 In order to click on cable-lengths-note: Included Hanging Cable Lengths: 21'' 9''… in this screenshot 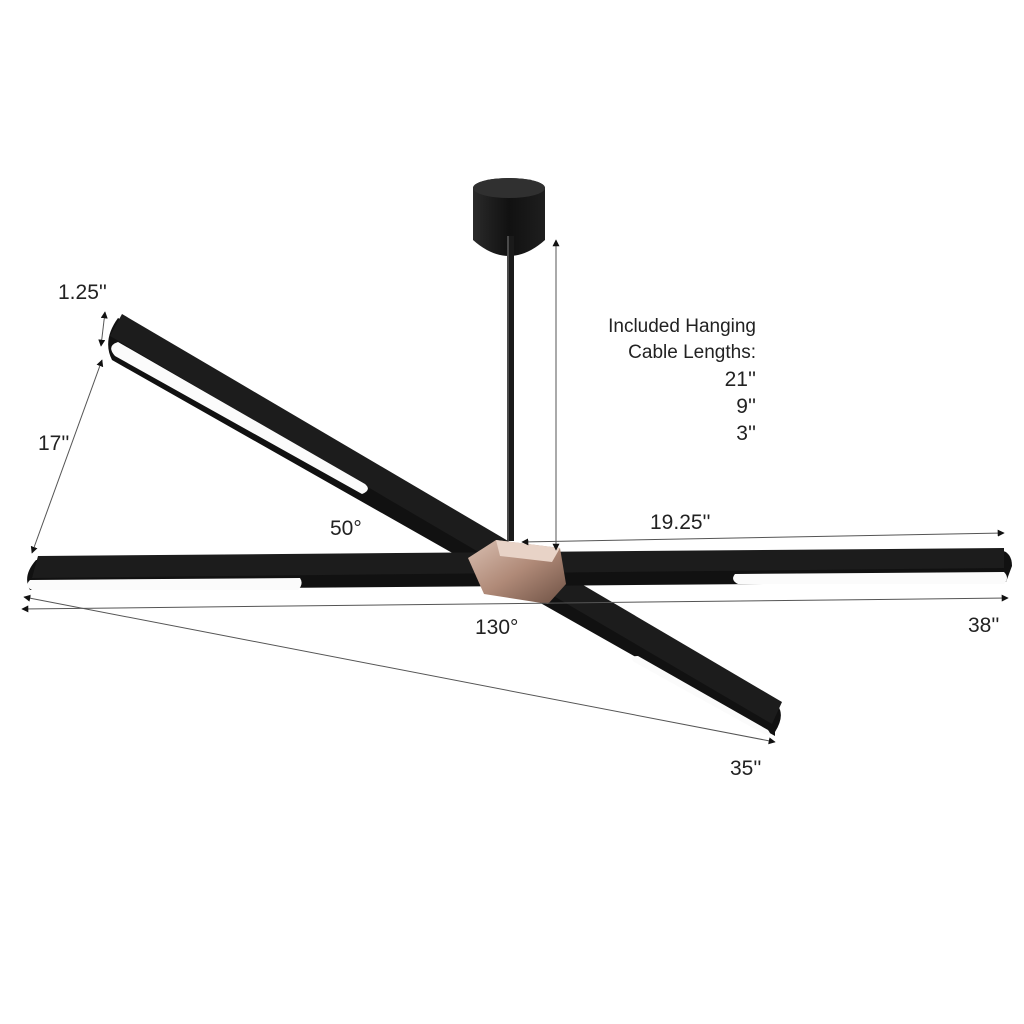, I will do `click(682, 380)`.